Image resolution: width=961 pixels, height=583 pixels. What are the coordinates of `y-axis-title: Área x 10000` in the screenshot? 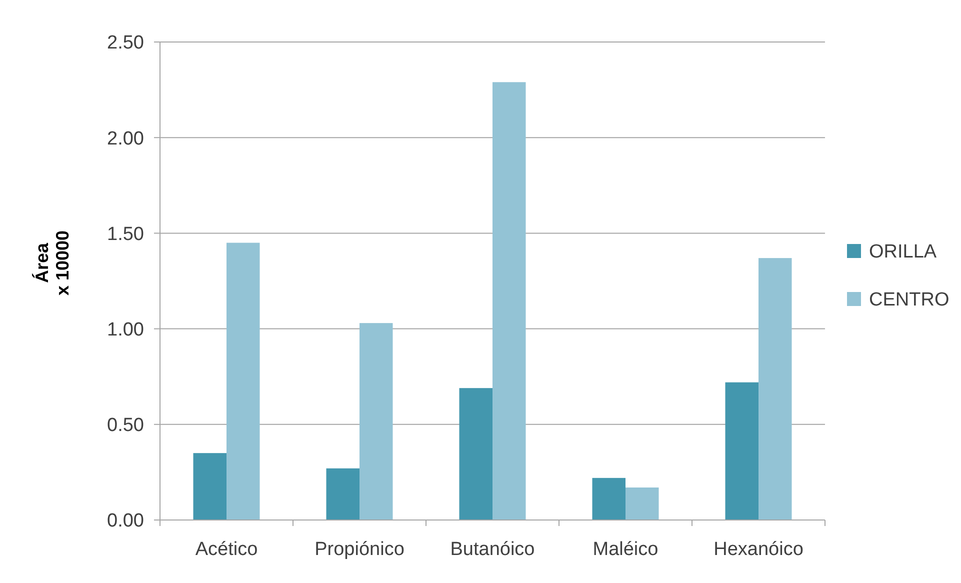 It's located at (52, 263).